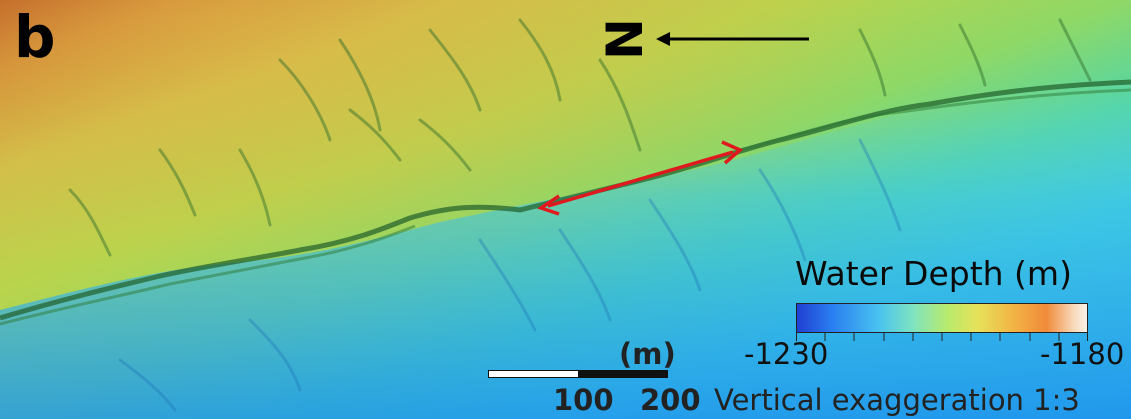  Describe the element at coordinates (942, 337) in the screenshot. I see `colorbar-ticks` at that location.